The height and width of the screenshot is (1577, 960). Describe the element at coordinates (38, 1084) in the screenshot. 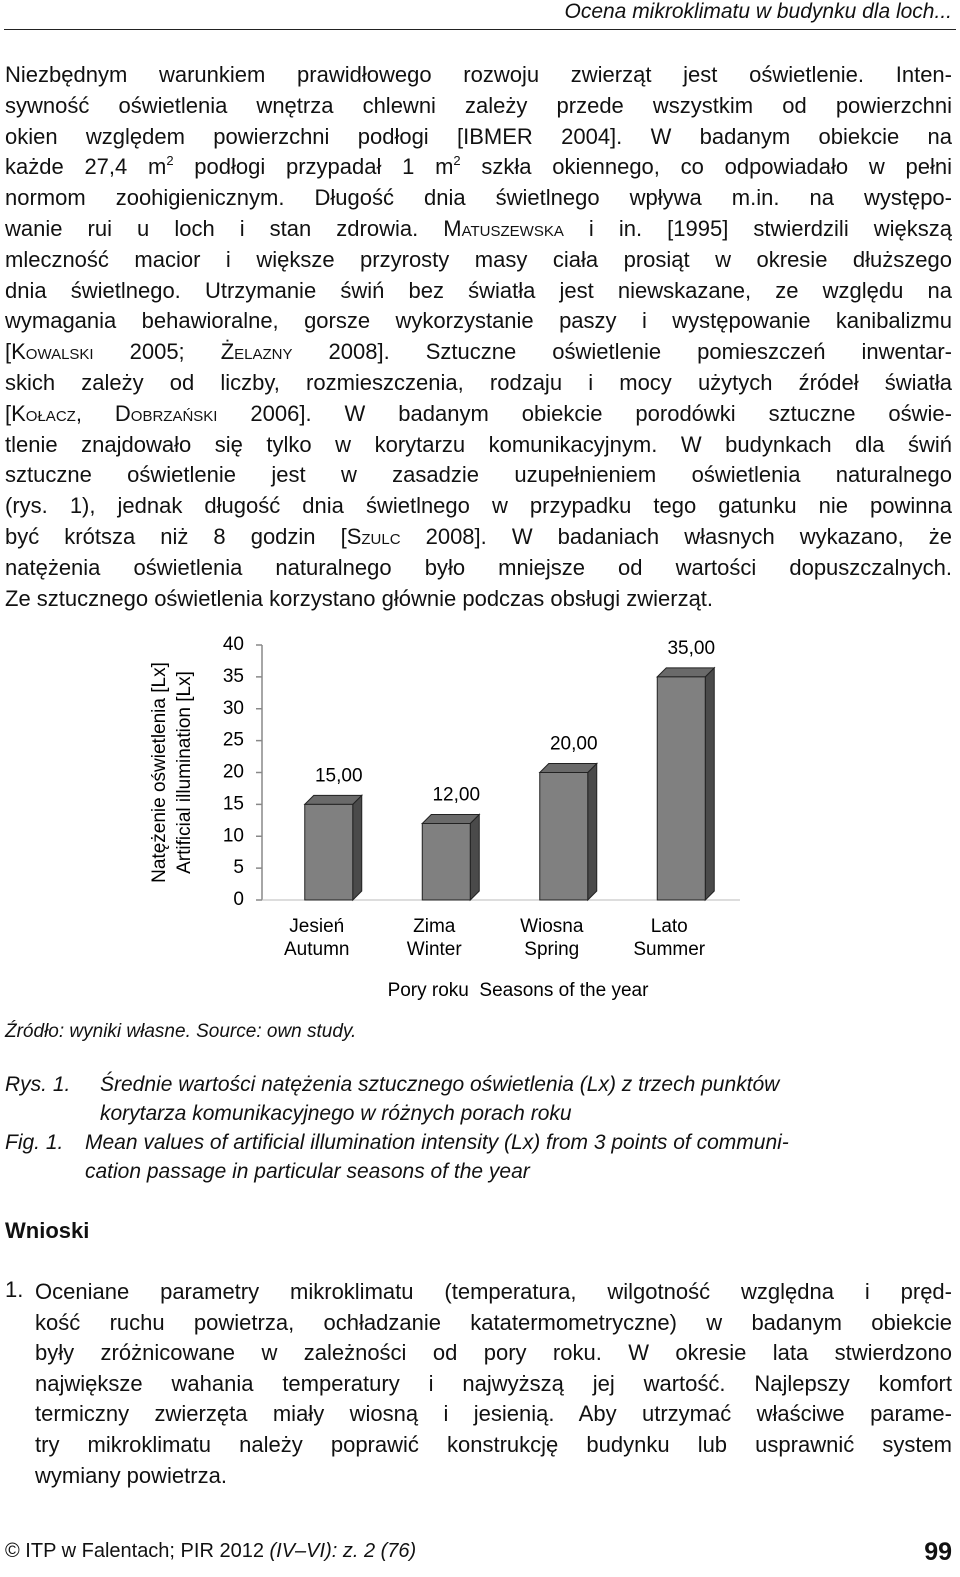

I see `caption-label: Rys. 1.` at that location.